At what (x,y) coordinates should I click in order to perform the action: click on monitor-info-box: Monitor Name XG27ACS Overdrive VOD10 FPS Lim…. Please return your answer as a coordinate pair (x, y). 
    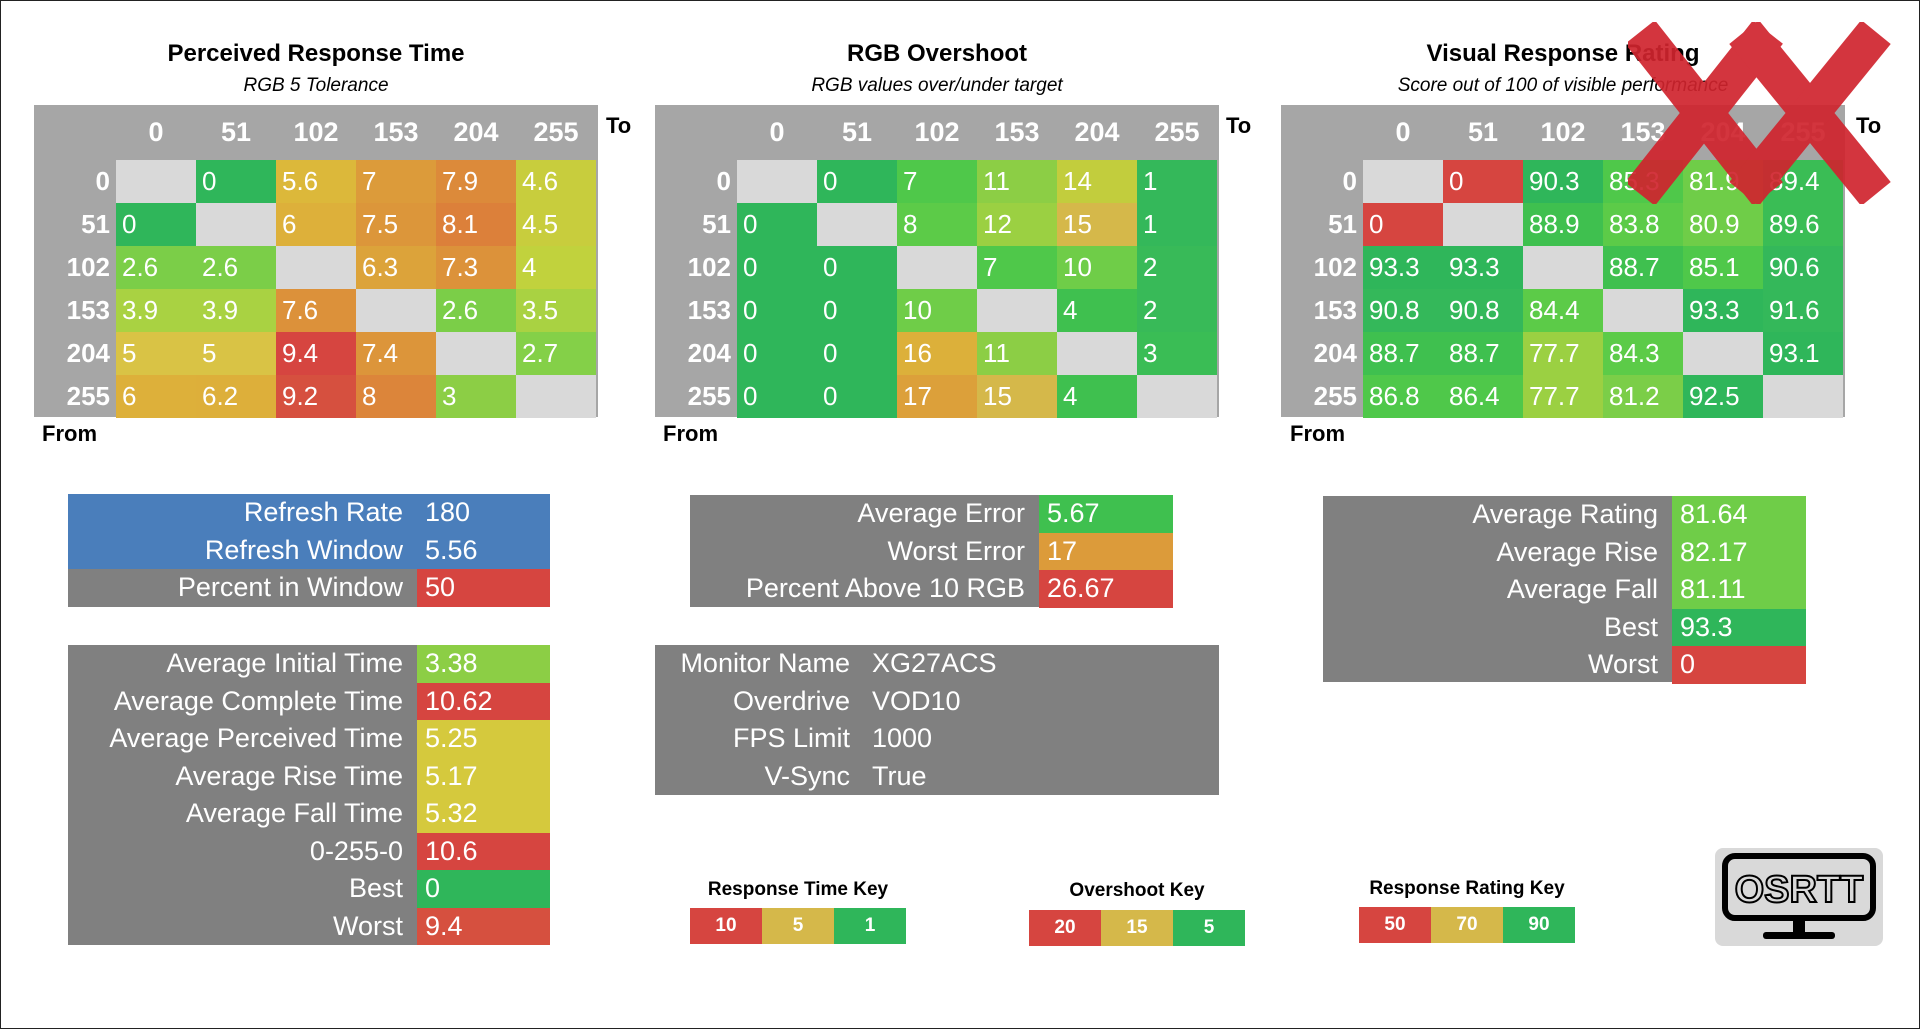
    Looking at the image, I should click on (937, 720).